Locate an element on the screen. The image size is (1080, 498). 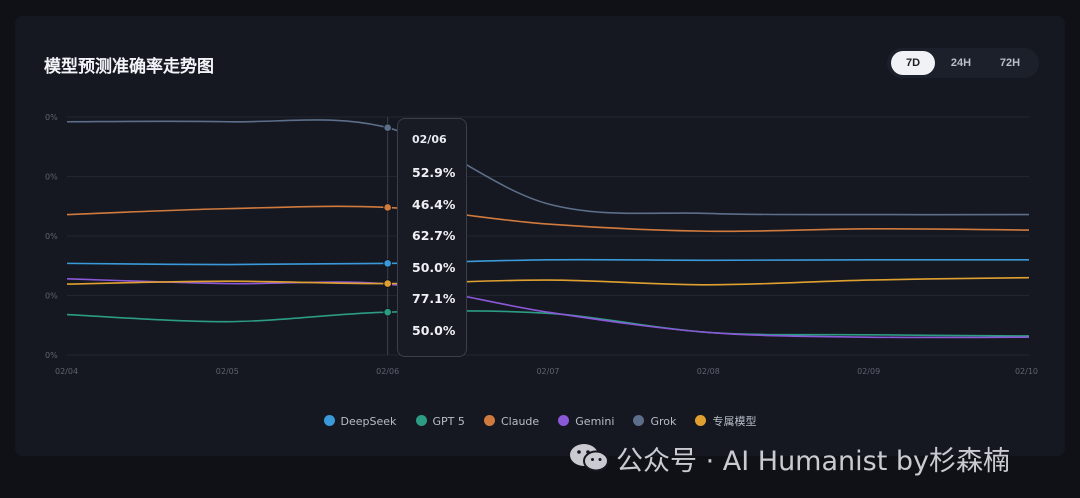
chart-legend: DeepSeek GPT 5 Claude Gemini Grok 专属模型 is located at coordinates (540, 420).